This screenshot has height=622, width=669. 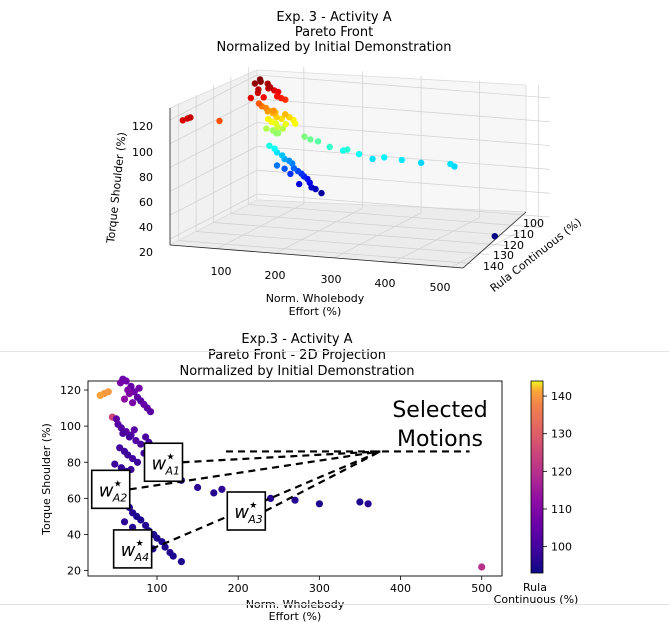 I want to click on pane-side, so click(x=391, y=141).